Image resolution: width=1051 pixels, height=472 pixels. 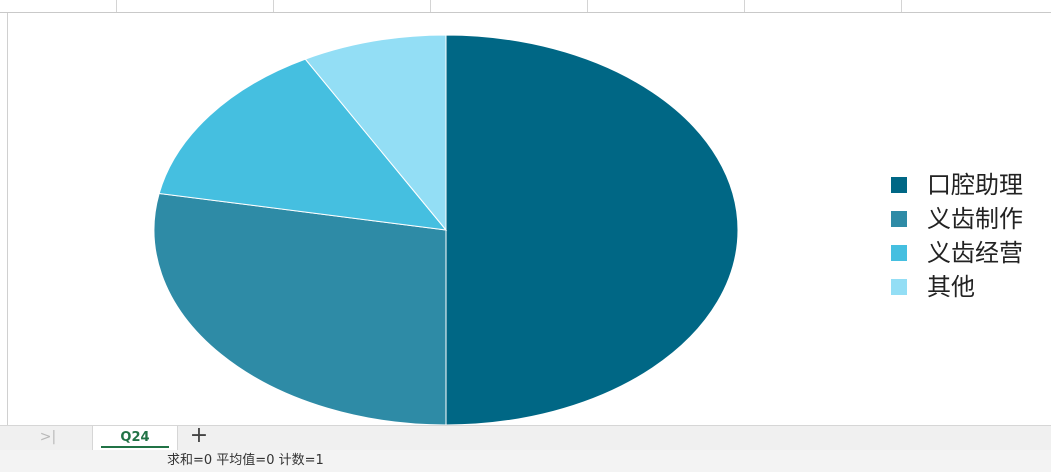 What do you see at coordinates (48, 437) in the screenshot?
I see `last-sheet-nav-icon: >|` at bounding box center [48, 437].